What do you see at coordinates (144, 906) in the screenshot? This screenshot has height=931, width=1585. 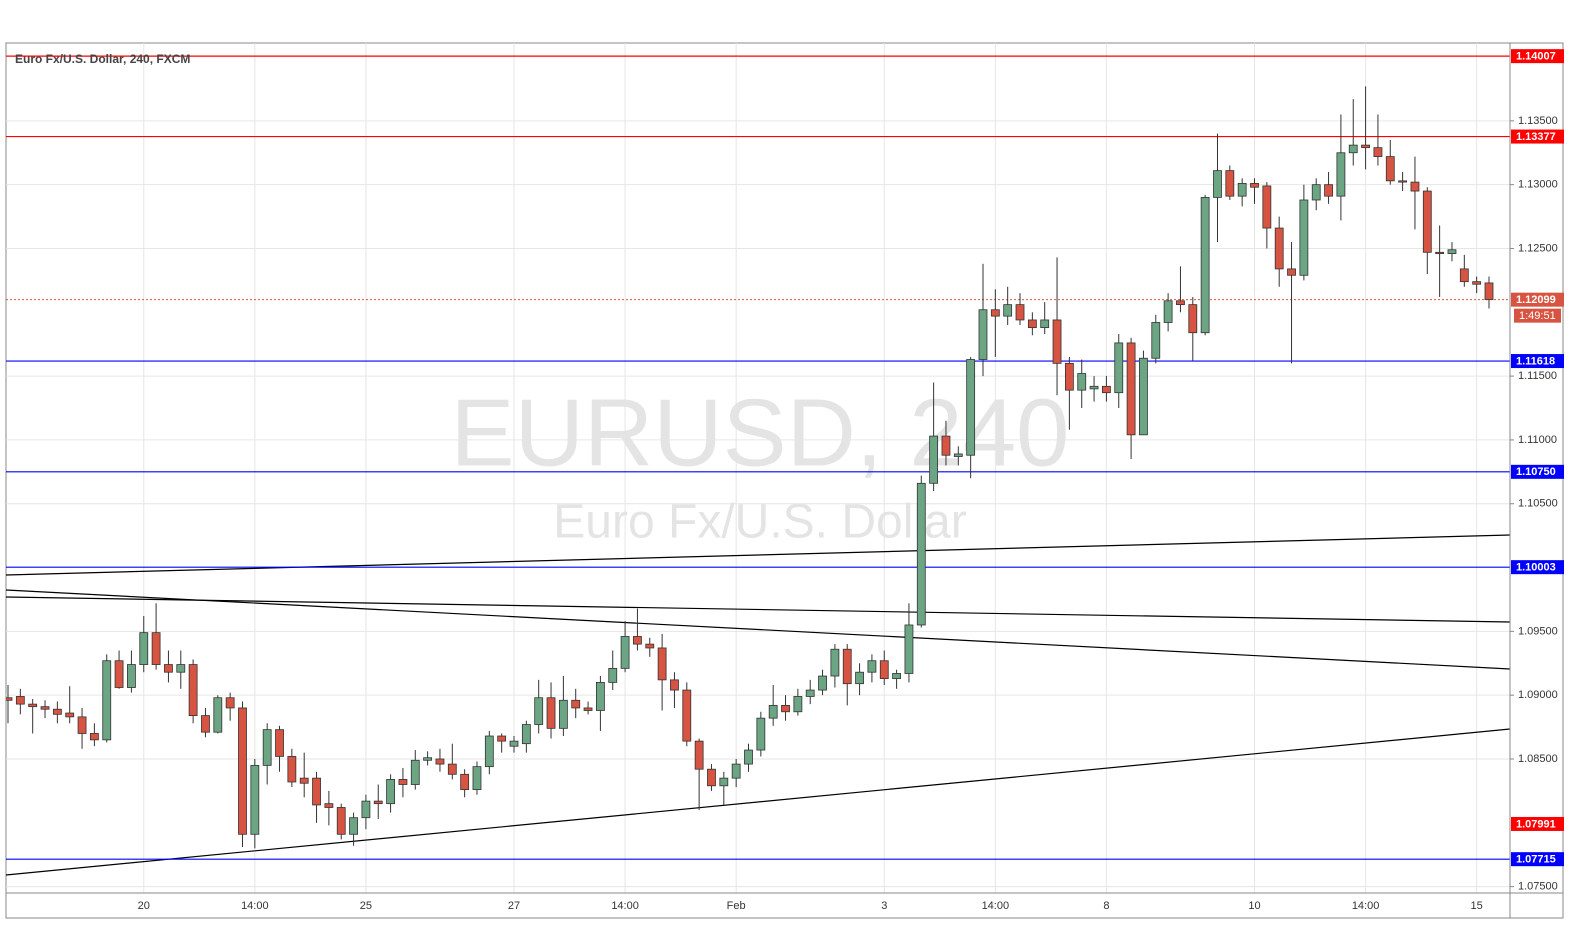 I see `x-tick-label: 20` at bounding box center [144, 906].